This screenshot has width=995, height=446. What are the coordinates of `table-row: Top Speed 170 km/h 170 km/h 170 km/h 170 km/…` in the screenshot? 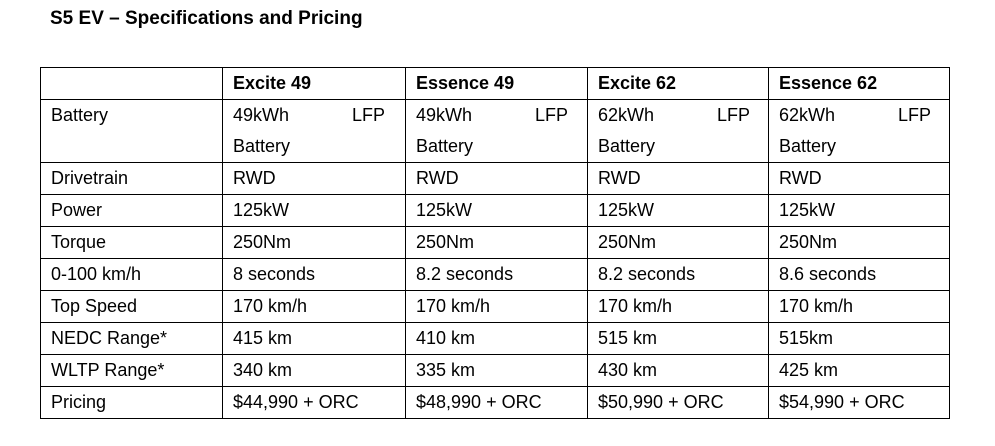 It's located at (495, 306).